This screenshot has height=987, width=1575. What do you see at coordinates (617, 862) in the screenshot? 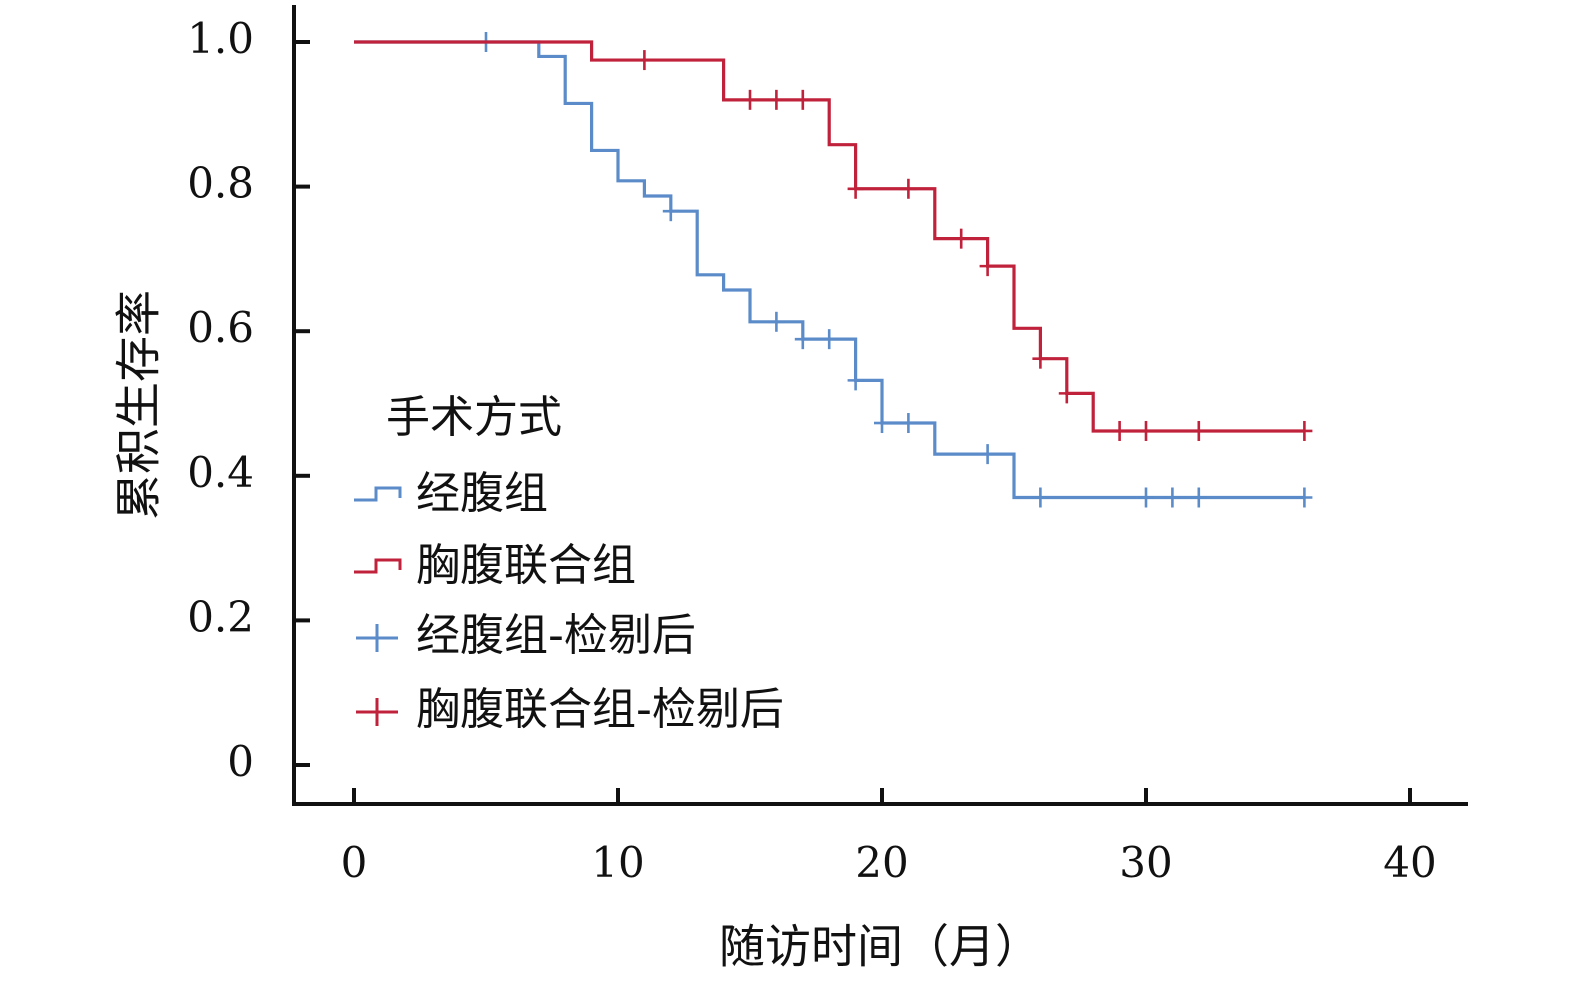
I see `x-tick-label: 10` at bounding box center [617, 862].